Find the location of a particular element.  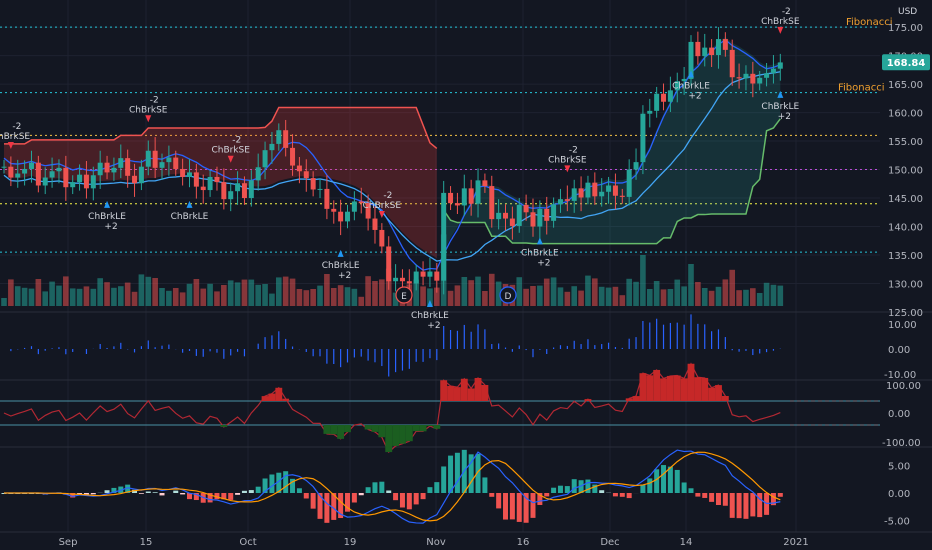

signal-count: -2 is located at coordinates (16, 127).